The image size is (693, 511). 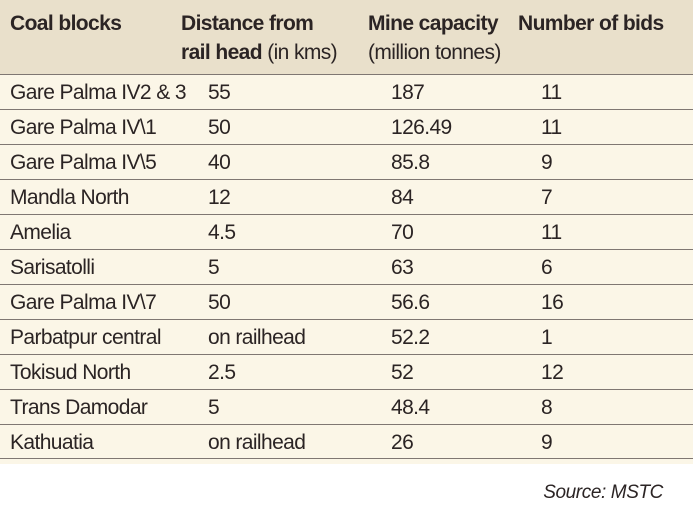 What do you see at coordinates (219, 92) in the screenshot?
I see `distance-cell: 55` at bounding box center [219, 92].